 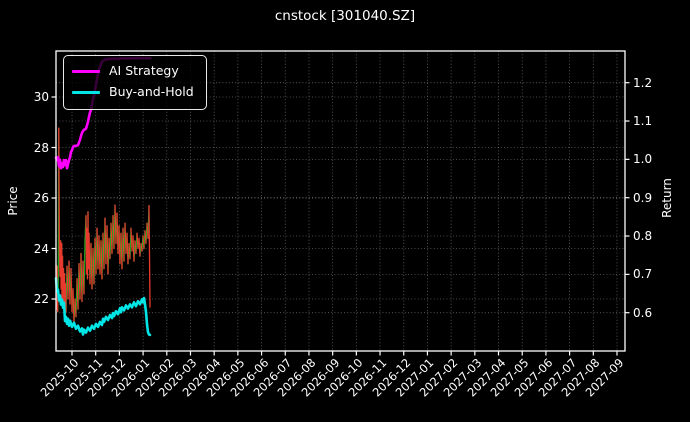 What do you see at coordinates (643, 274) in the screenshot?
I see `return-tick-label: 0.7` at bounding box center [643, 274].